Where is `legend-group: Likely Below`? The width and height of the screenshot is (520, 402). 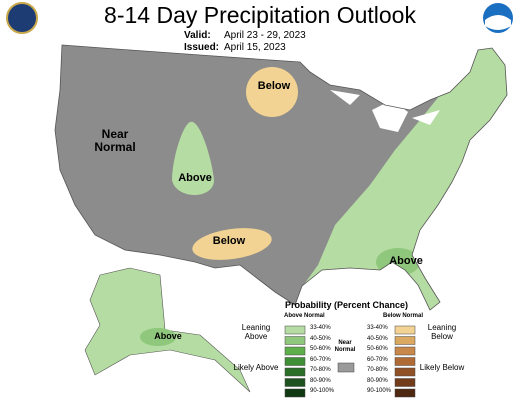 legend-group: Likely Below is located at coordinates (442, 367).